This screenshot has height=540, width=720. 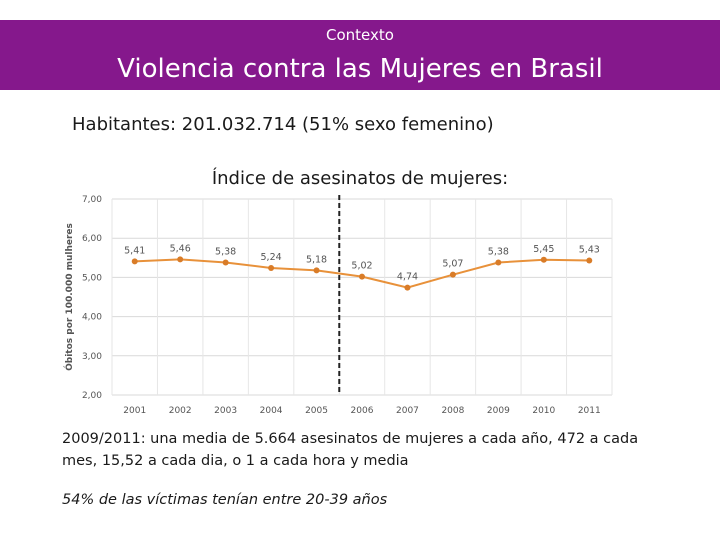 I want to click on data-label: 5,18, so click(x=316, y=259).